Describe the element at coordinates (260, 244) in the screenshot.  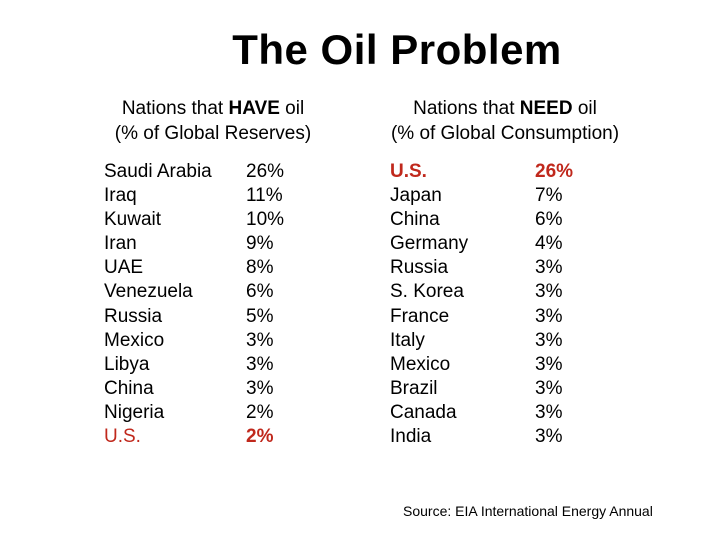
I see `have-value: 9%` at that location.